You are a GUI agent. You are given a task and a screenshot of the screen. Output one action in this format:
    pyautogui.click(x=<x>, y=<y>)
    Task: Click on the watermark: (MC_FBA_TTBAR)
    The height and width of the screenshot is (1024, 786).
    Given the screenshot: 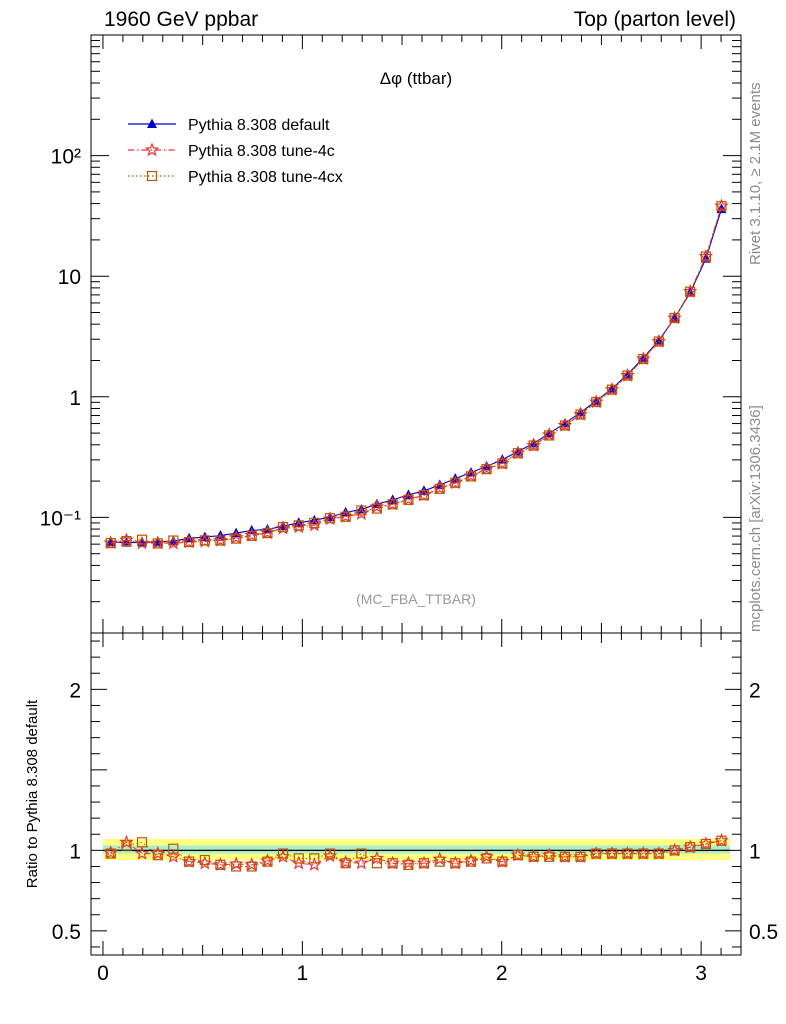 What is the action you would take?
    pyautogui.click(x=416, y=599)
    